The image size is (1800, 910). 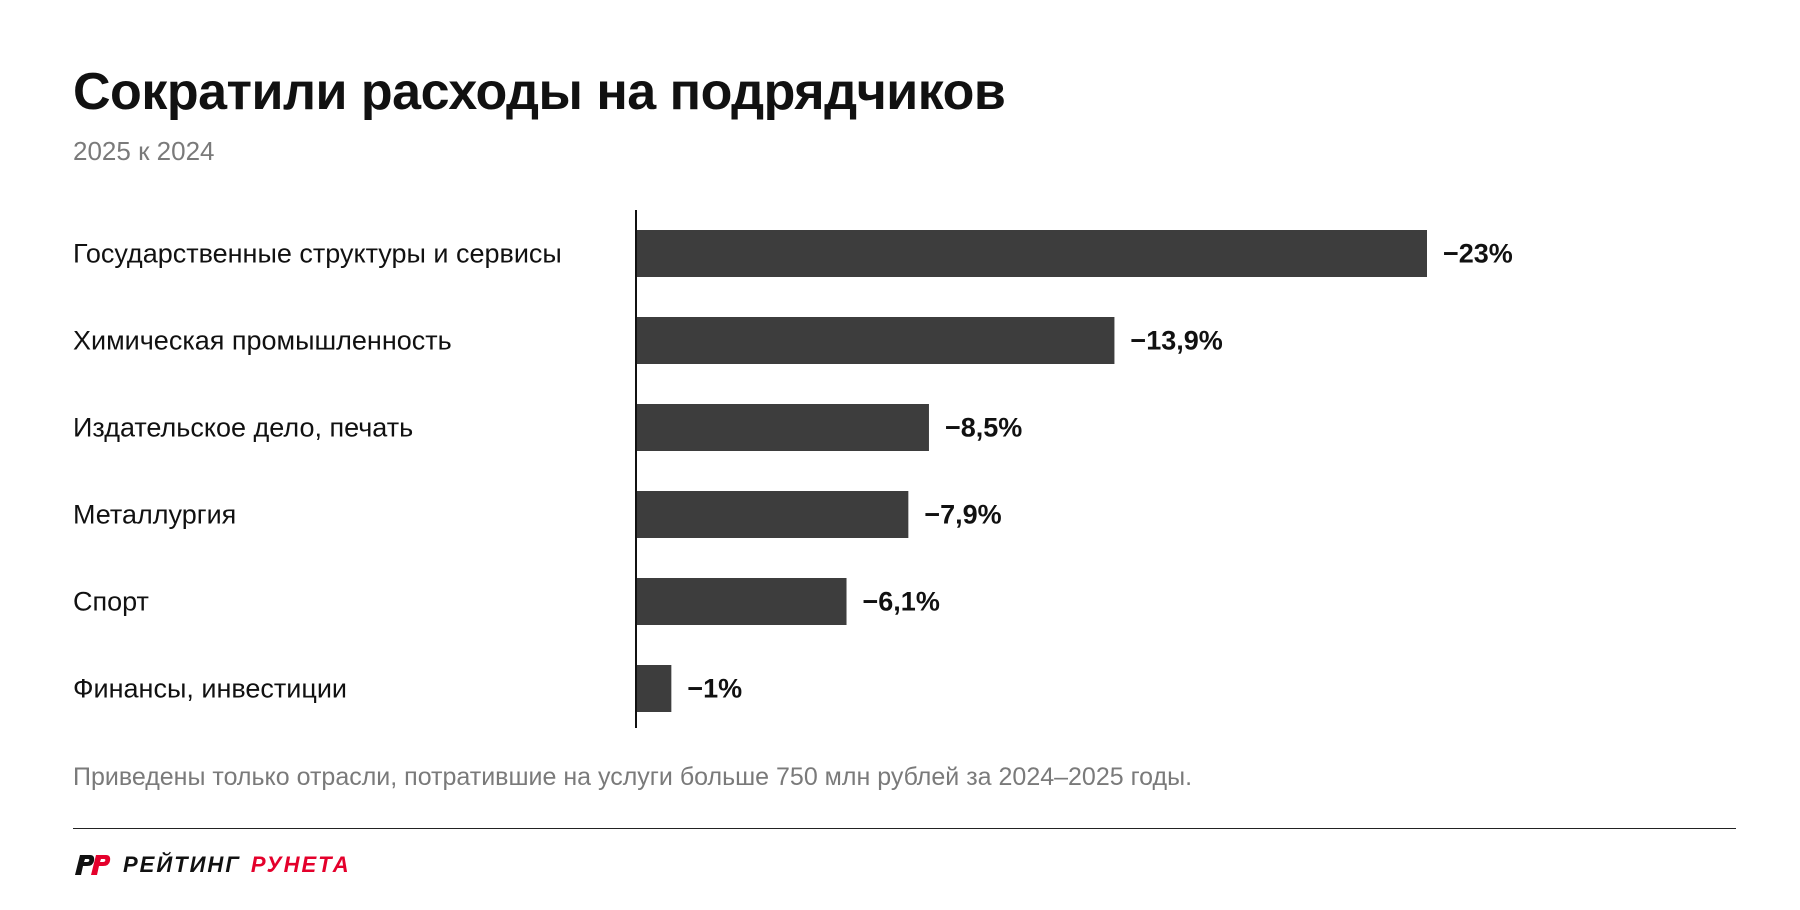 What do you see at coordinates (93, 865) in the screenshot?
I see `rr-logo-icon` at bounding box center [93, 865].